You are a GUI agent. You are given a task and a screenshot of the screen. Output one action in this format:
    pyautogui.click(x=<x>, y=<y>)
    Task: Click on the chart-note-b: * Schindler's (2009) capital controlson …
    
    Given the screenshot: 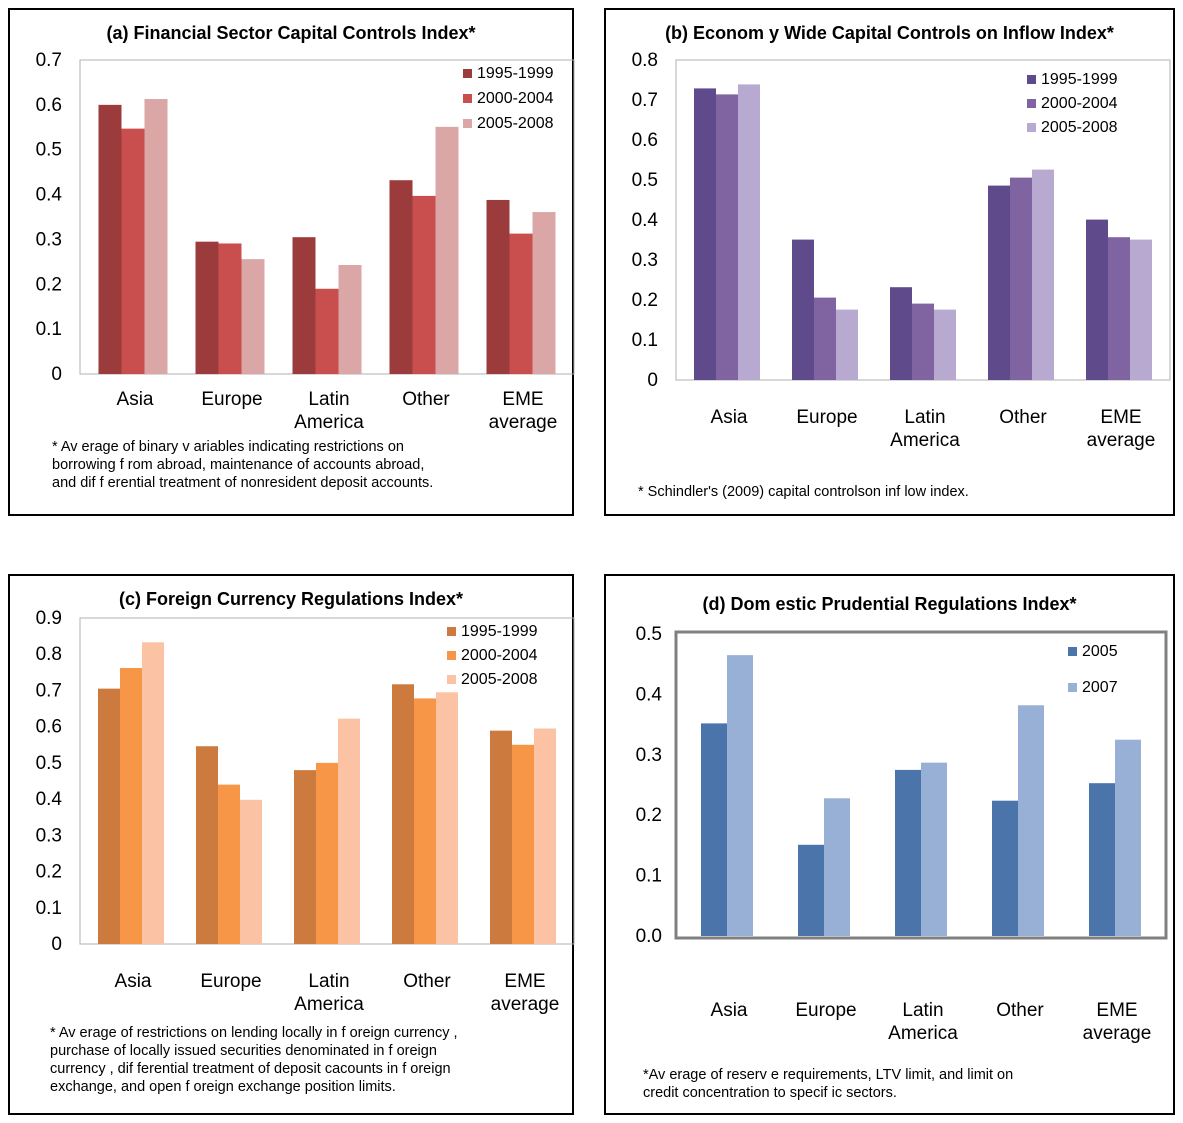 What is the action you would take?
    pyautogui.click(x=803, y=492)
    